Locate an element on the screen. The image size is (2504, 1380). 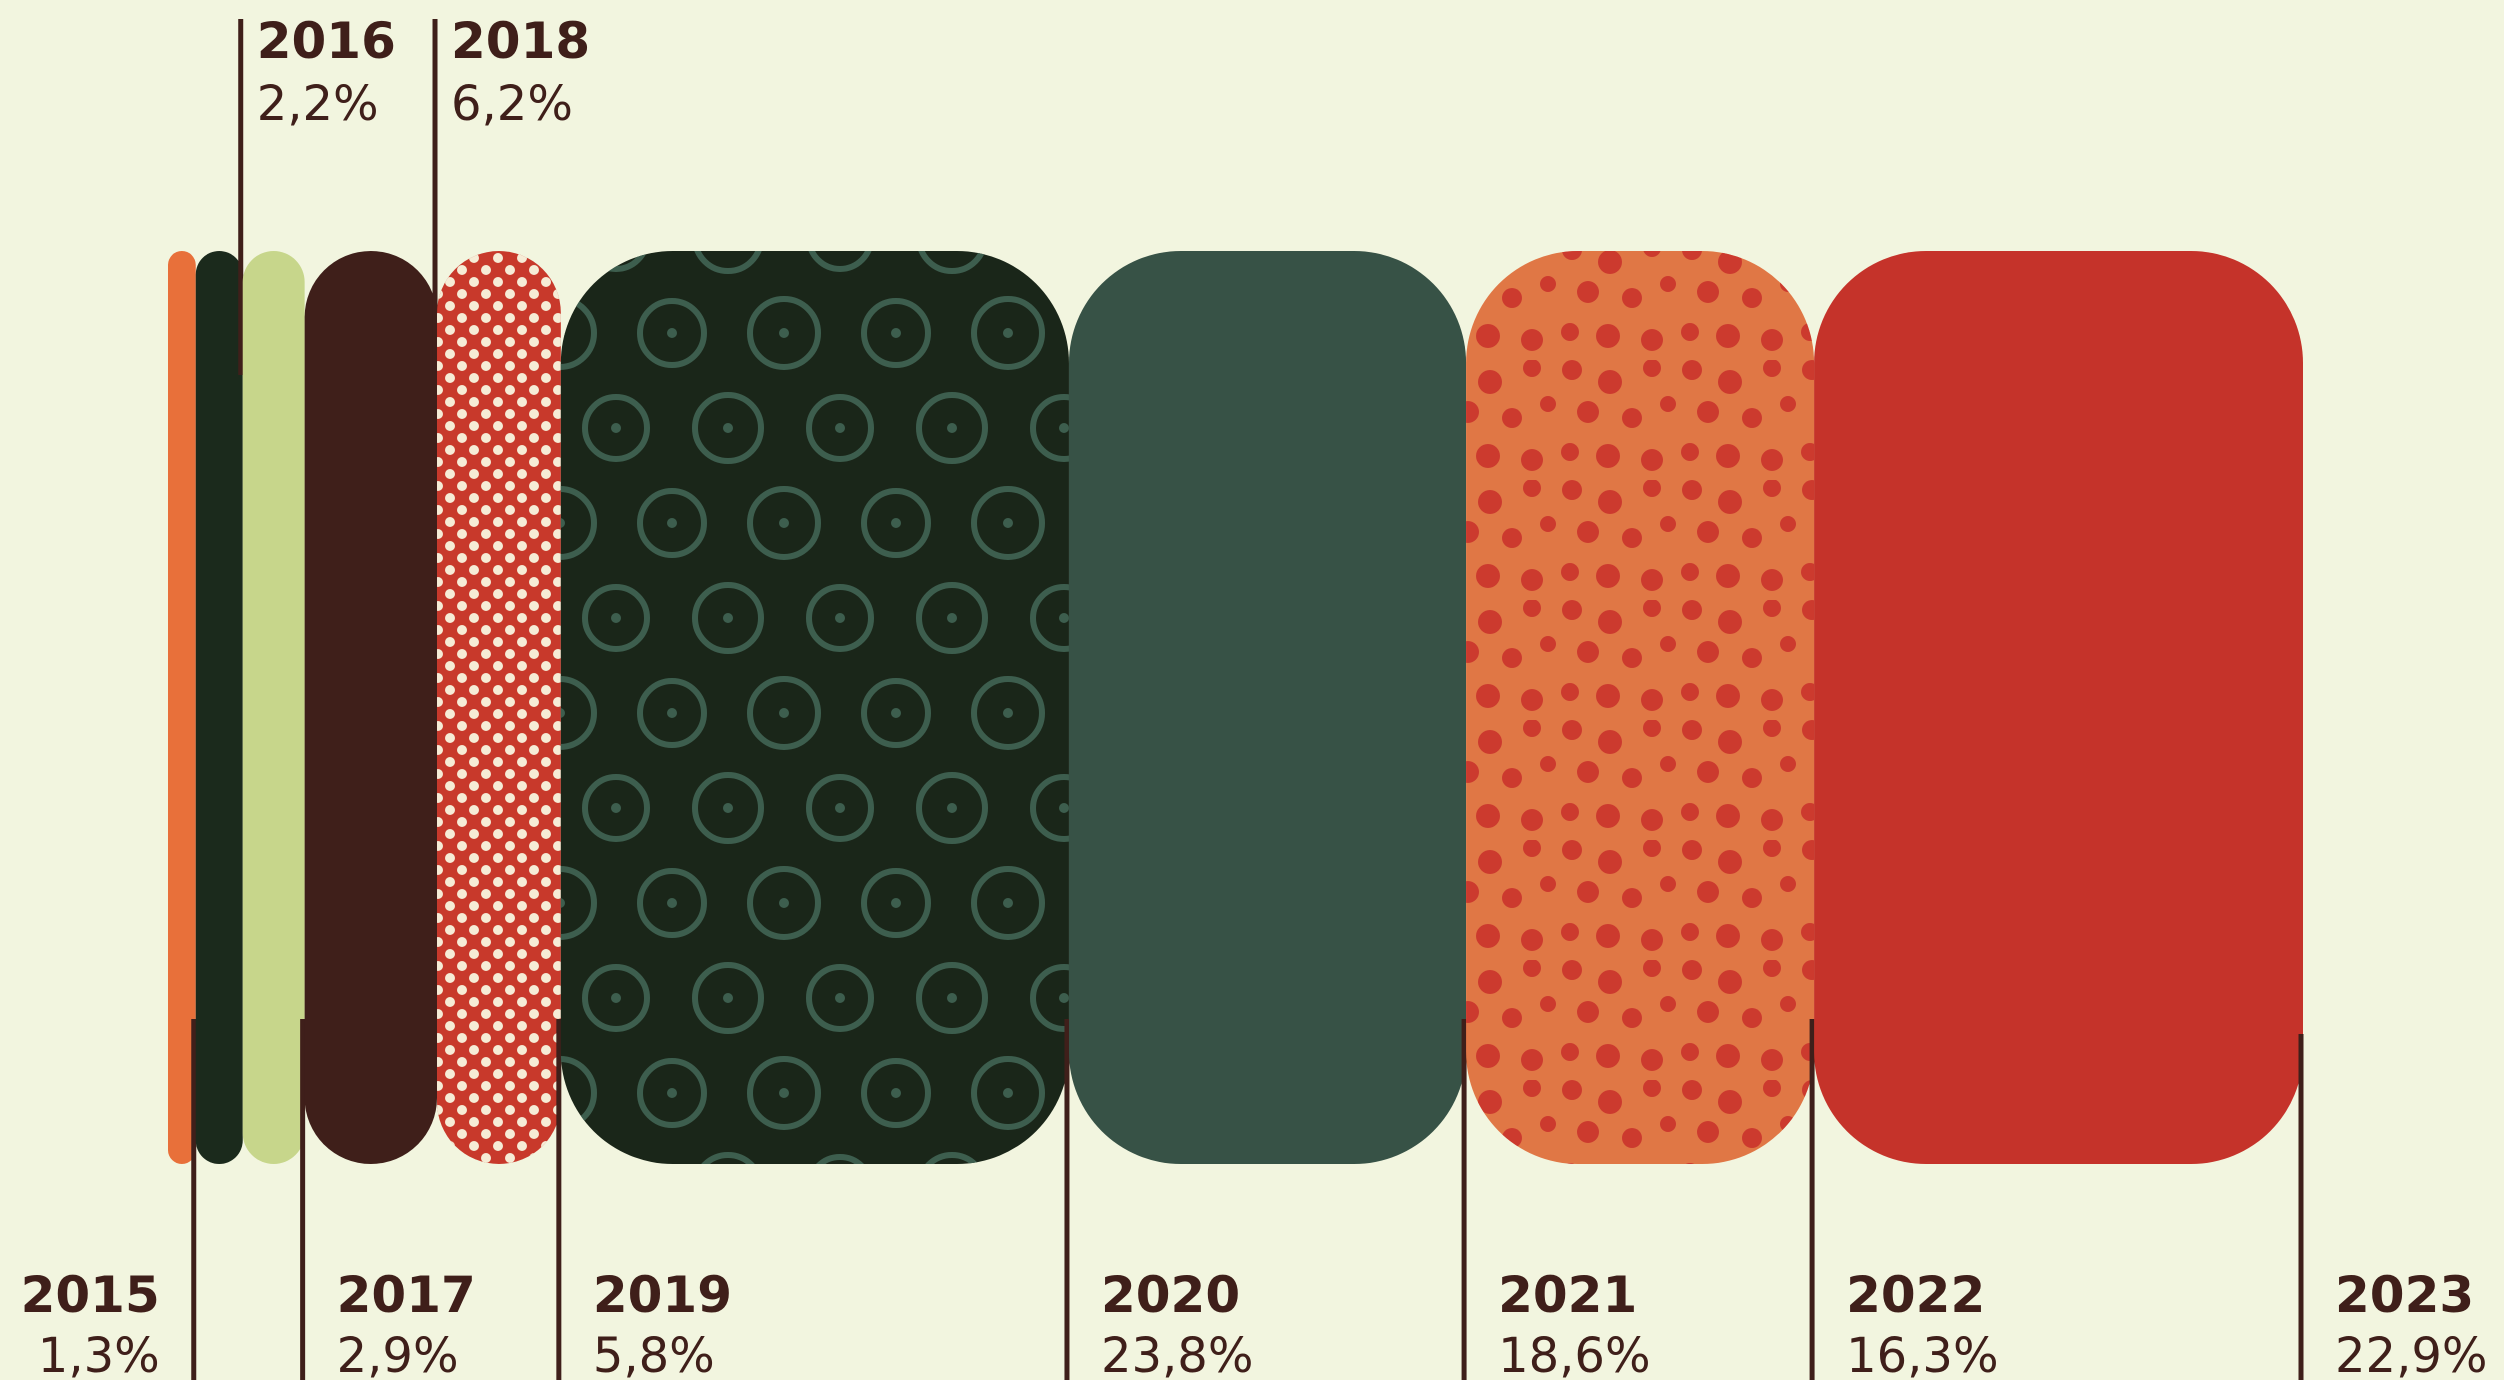
year-label: 2018 is located at coordinates (520, 41).